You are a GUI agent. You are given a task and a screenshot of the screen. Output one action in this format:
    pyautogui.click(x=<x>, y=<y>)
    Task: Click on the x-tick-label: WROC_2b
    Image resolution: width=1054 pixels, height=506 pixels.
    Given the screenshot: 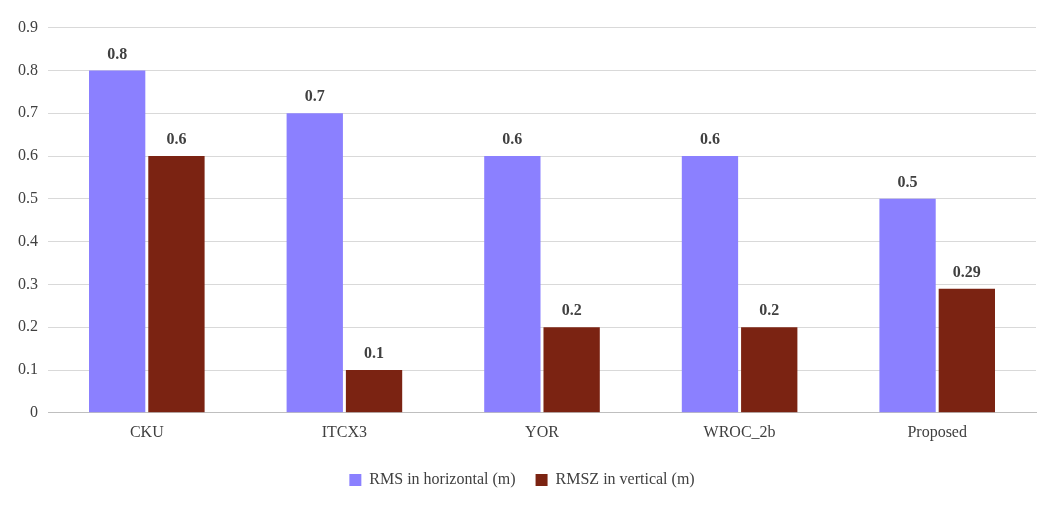 What is the action you would take?
    pyautogui.click(x=739, y=431)
    